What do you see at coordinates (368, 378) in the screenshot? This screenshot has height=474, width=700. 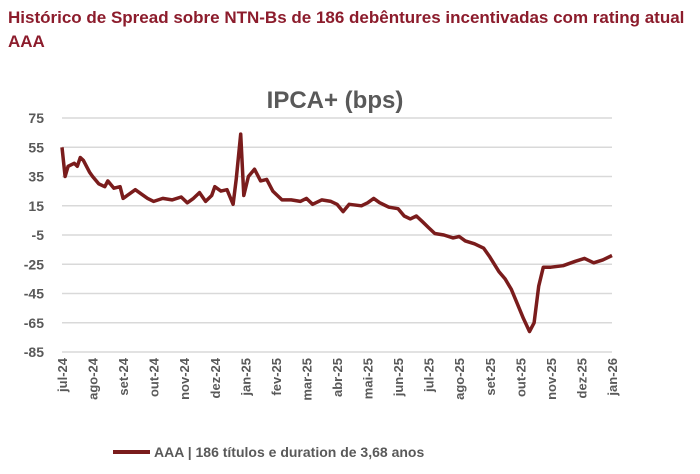 I see `x-tick-label: mai-25` at bounding box center [368, 378].